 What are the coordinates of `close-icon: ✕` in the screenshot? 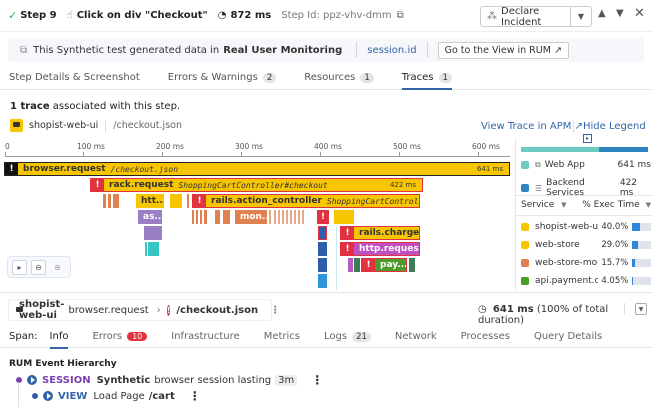 It's located at (639, 13).